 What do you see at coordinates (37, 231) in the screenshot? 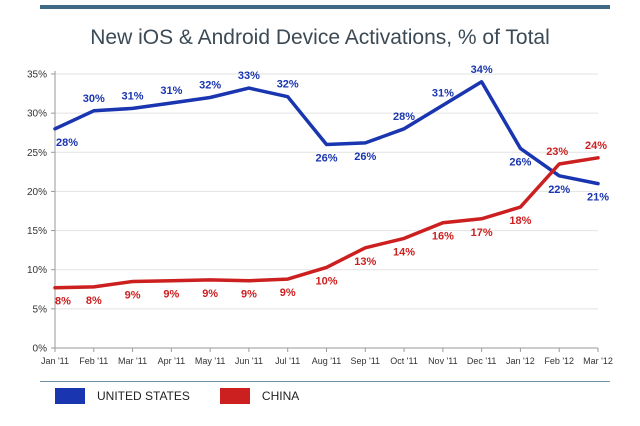
I see `y-tick-label: 15%` at bounding box center [37, 231].